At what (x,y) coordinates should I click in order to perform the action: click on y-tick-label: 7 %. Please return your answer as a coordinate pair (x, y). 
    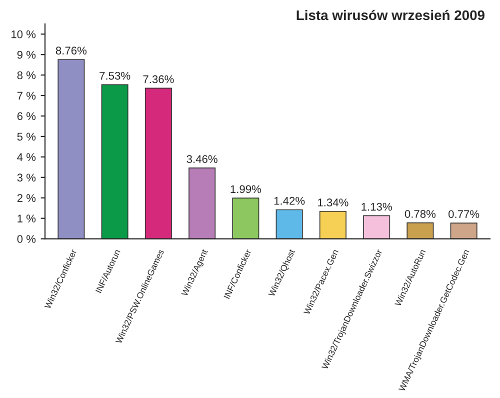
    Looking at the image, I should click on (26, 96).